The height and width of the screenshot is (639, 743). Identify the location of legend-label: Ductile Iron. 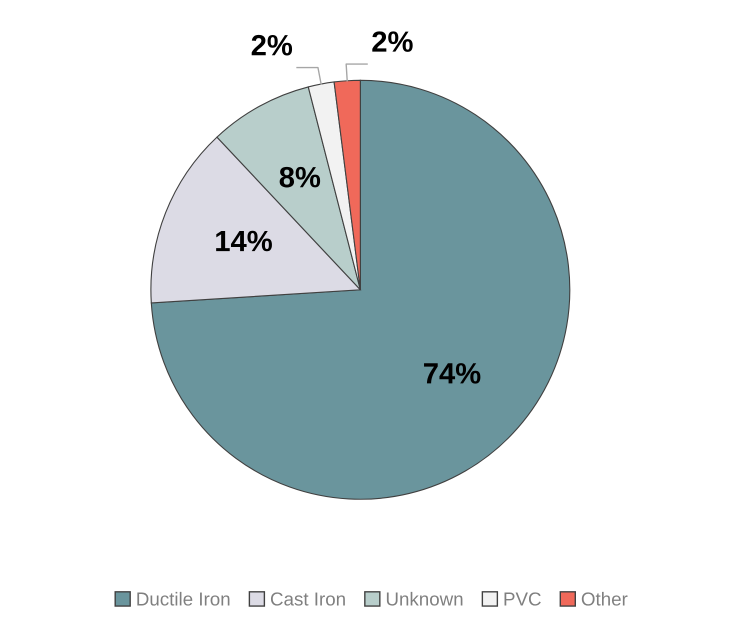
(183, 599).